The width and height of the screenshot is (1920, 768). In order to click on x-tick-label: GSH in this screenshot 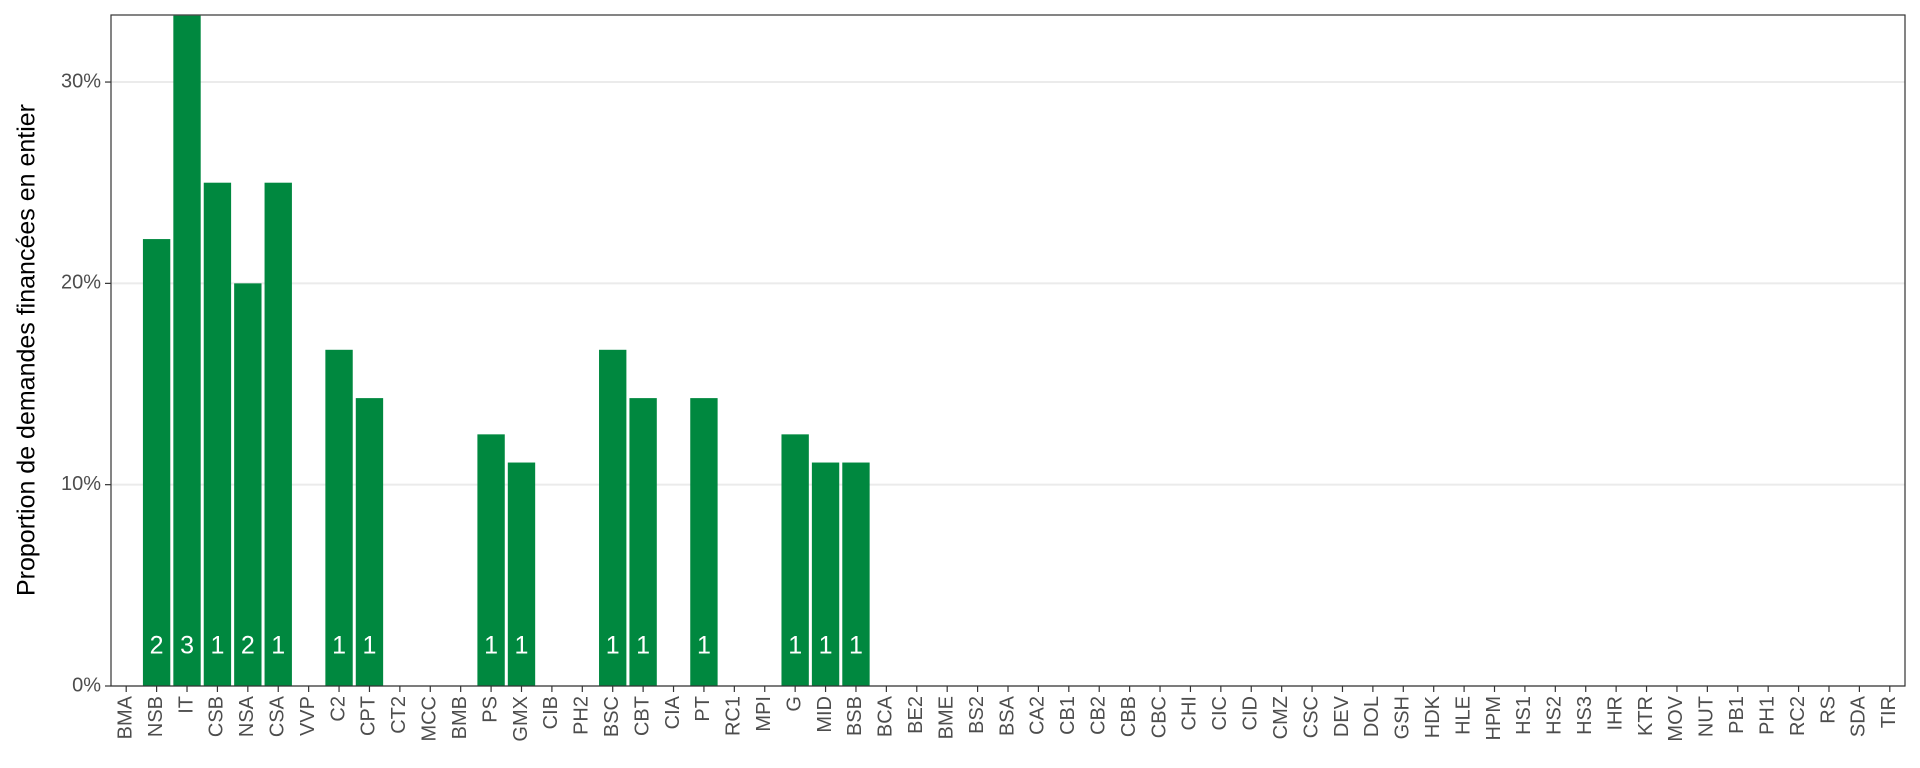, I will do `click(1403, 717)`.